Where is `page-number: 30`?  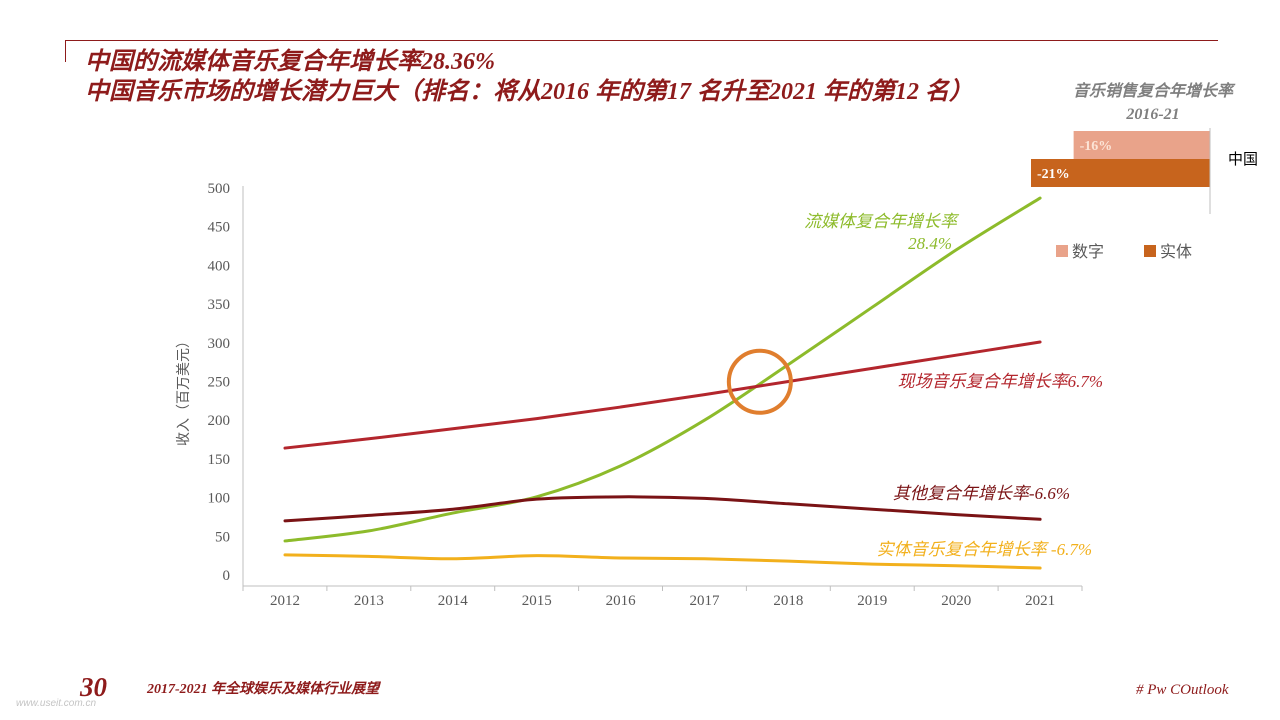
page-number: 30 is located at coordinates (93, 687).